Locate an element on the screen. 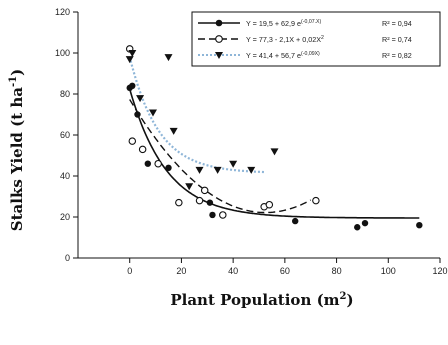  legend-entry-2-eq: Y = 77,3 - 2,1X + 0,02X2 R² = 0,74 is located at coordinates (329, 39).